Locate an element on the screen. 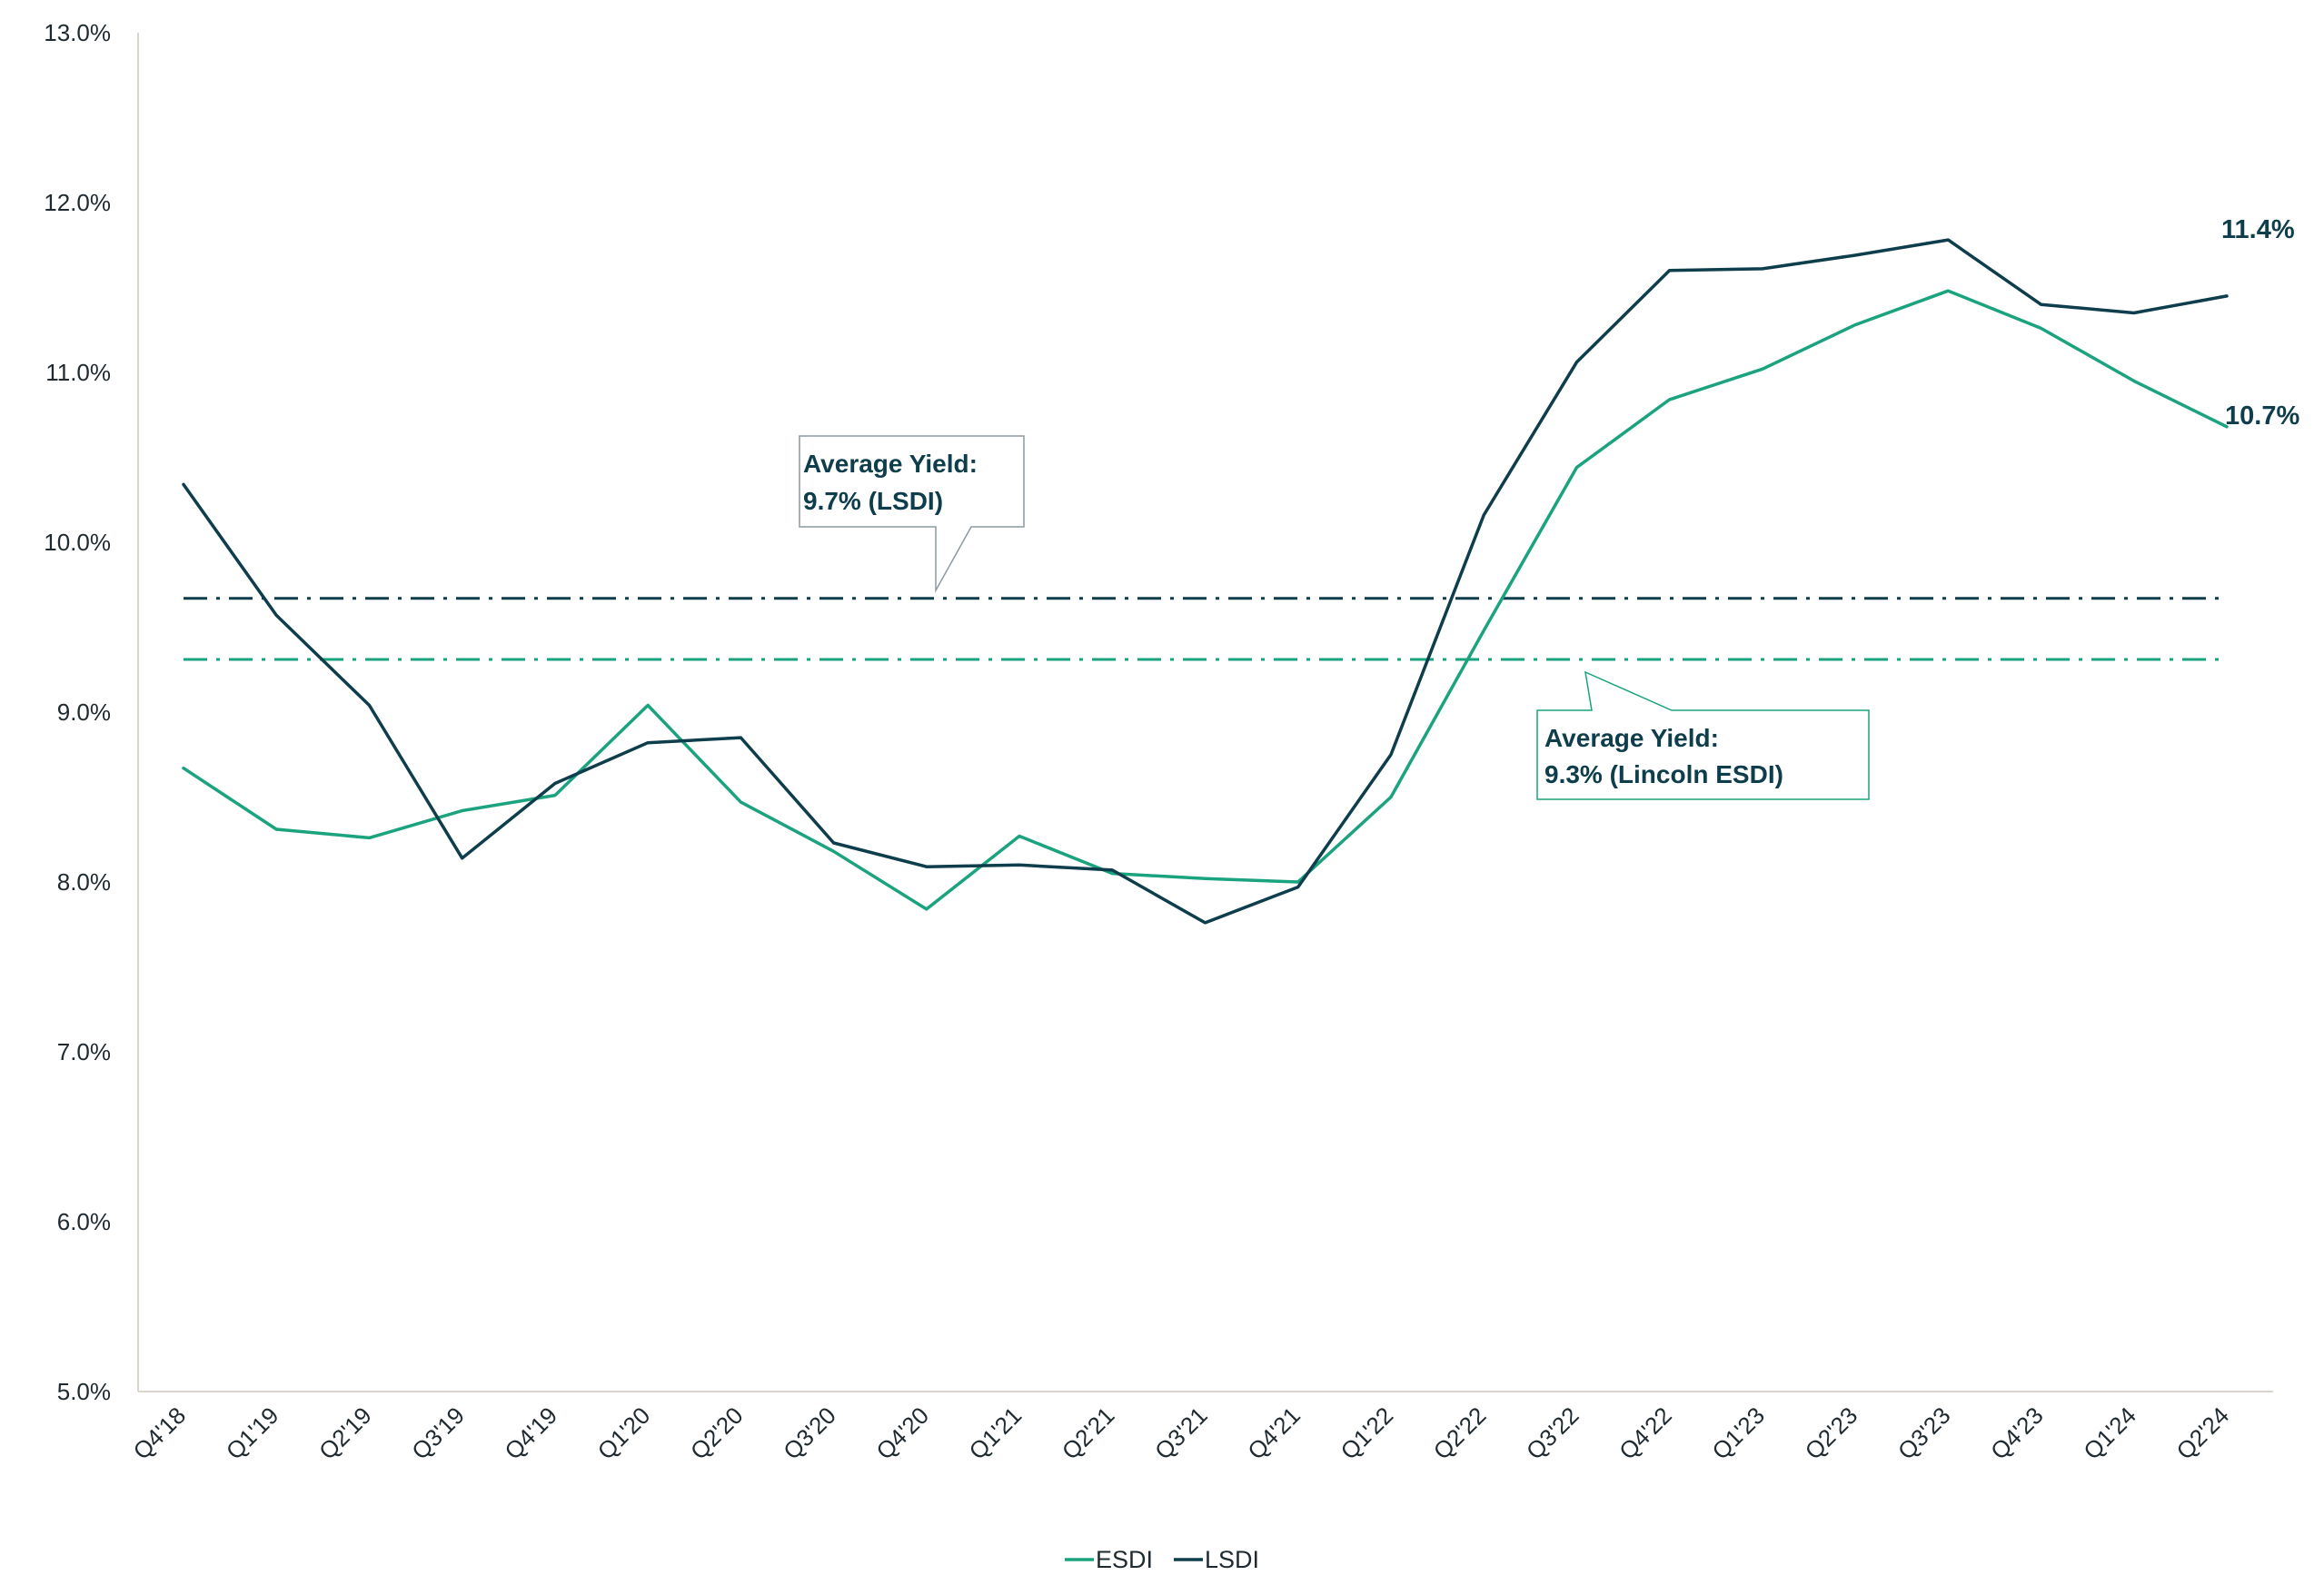  x-tick-label: Q2'21 is located at coordinates (1089, 1433).